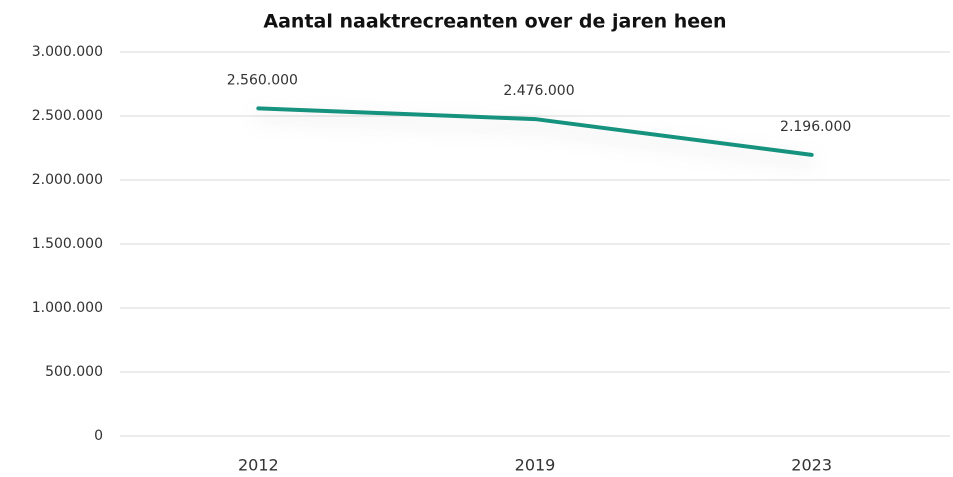  Describe the element at coordinates (74, 372) in the screenshot. I see `y-tick-label: 500.000` at that location.